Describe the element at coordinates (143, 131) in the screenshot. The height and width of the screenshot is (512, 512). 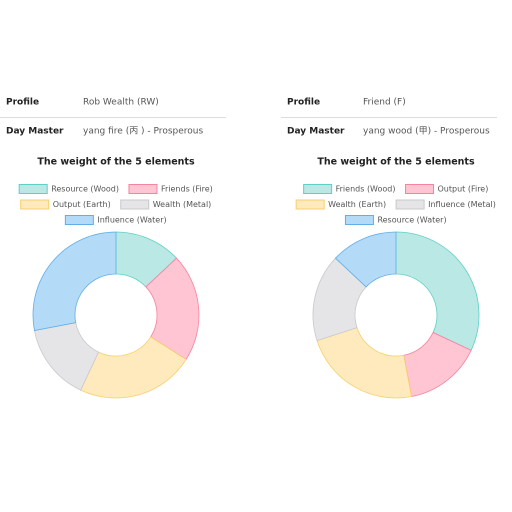
I see `field-value: yang fire (丙 ) - Prosperous` at that location.